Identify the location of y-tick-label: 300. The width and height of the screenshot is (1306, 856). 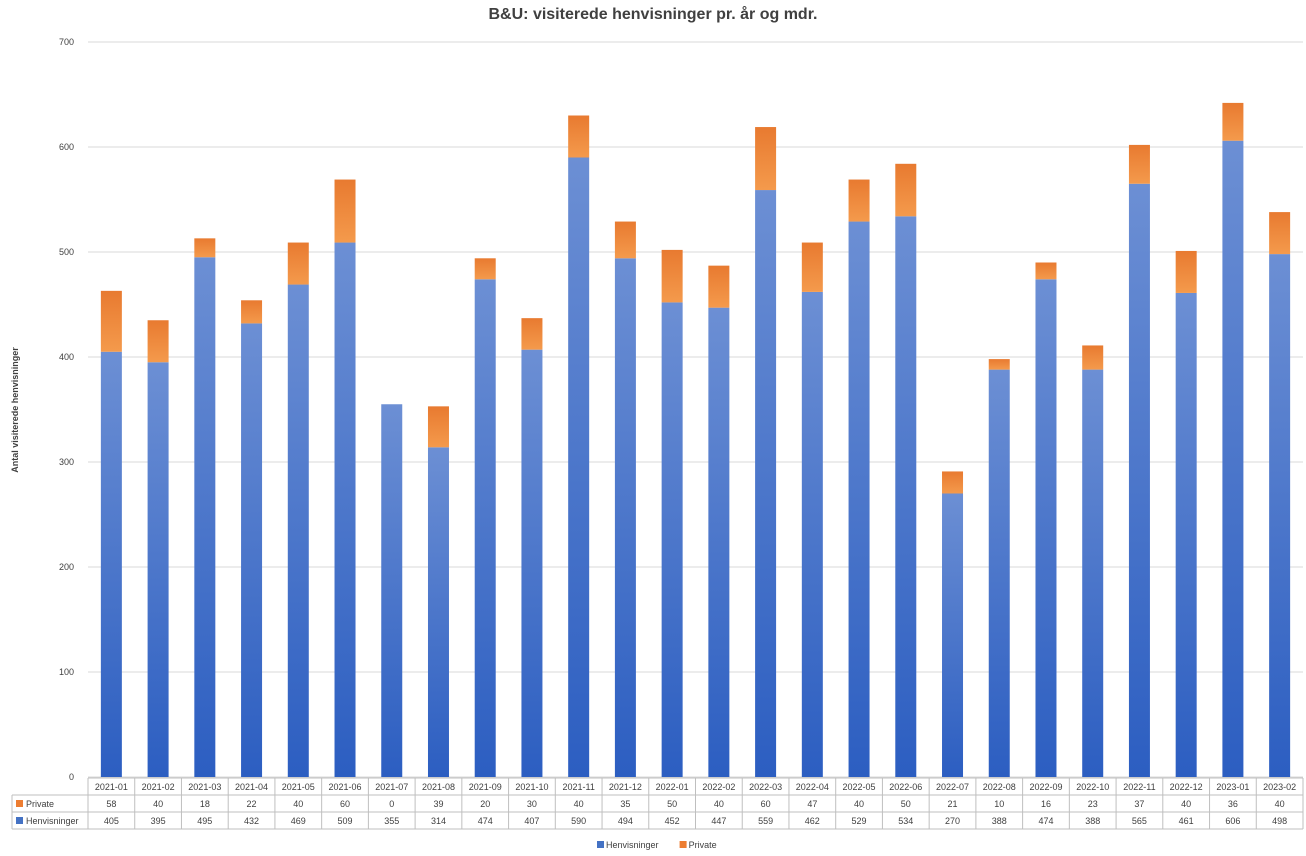
(66, 462).